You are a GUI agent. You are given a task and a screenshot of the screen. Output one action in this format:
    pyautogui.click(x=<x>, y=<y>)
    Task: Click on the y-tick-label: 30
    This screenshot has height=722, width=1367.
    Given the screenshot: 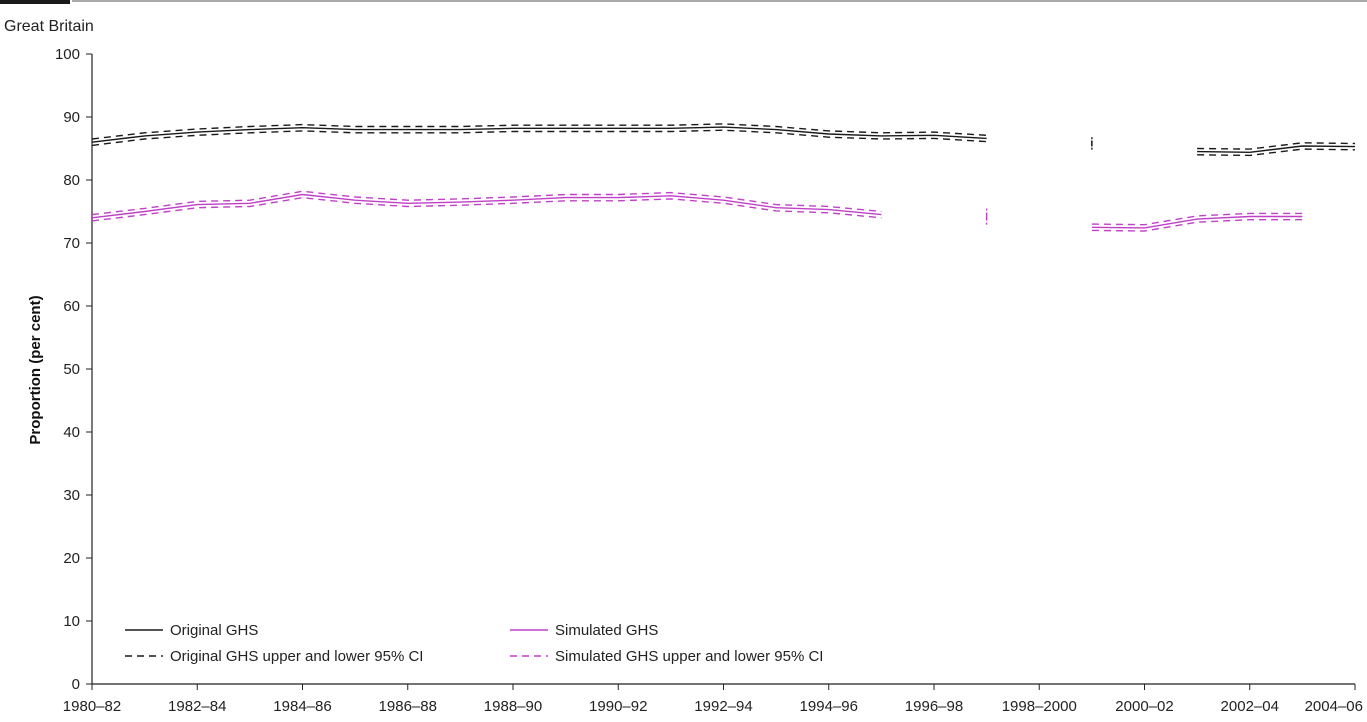 What is the action you would take?
    pyautogui.click(x=71, y=495)
    